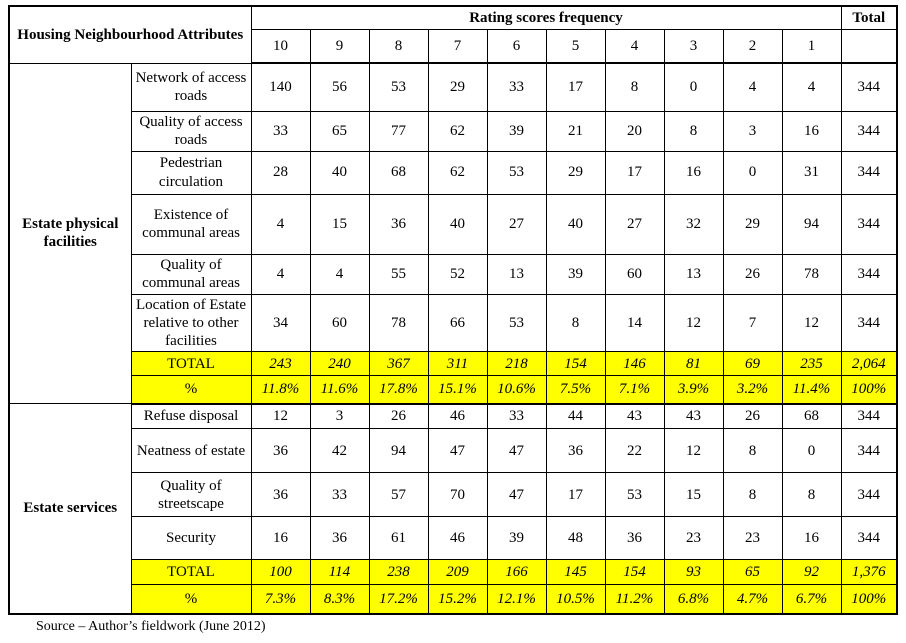  Describe the element at coordinates (339, 131) in the screenshot. I see `value-cell: 65` at that location.